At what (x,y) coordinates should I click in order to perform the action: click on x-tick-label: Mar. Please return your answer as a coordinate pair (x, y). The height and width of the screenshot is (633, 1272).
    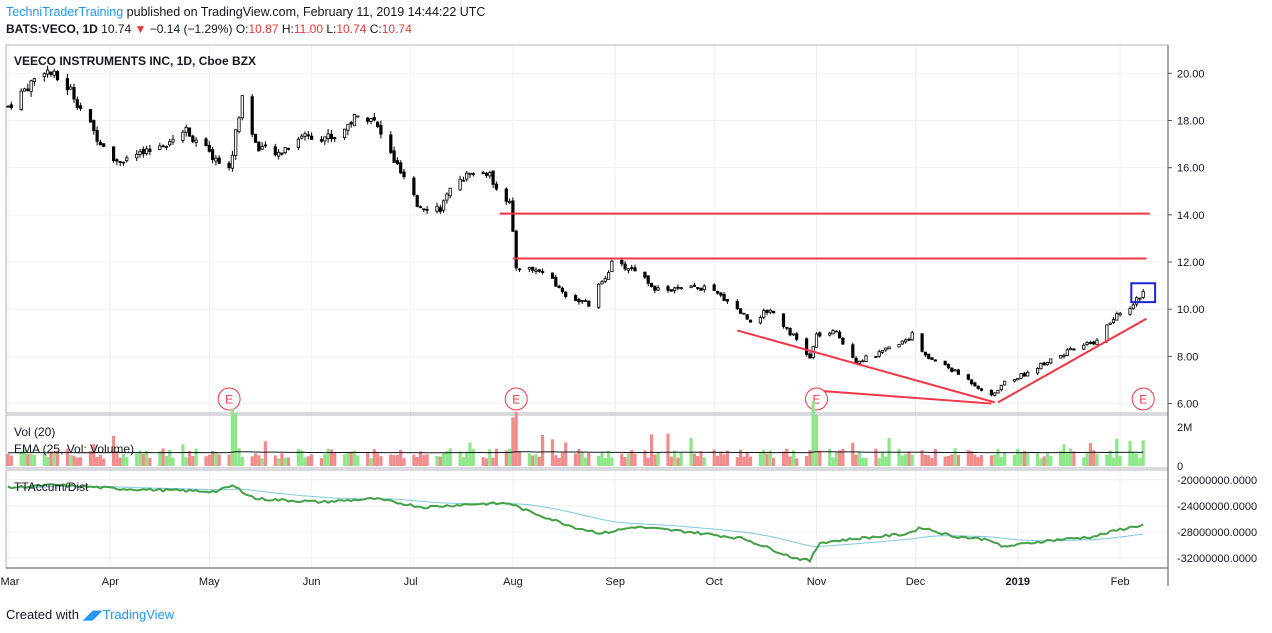
    Looking at the image, I should click on (10, 582).